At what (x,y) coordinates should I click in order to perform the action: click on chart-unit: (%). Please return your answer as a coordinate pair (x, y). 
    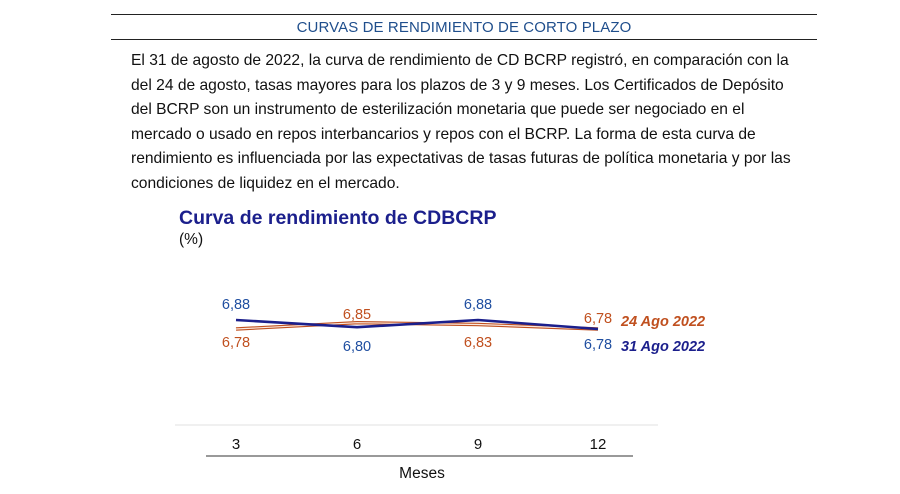
    Looking at the image, I should click on (191, 239).